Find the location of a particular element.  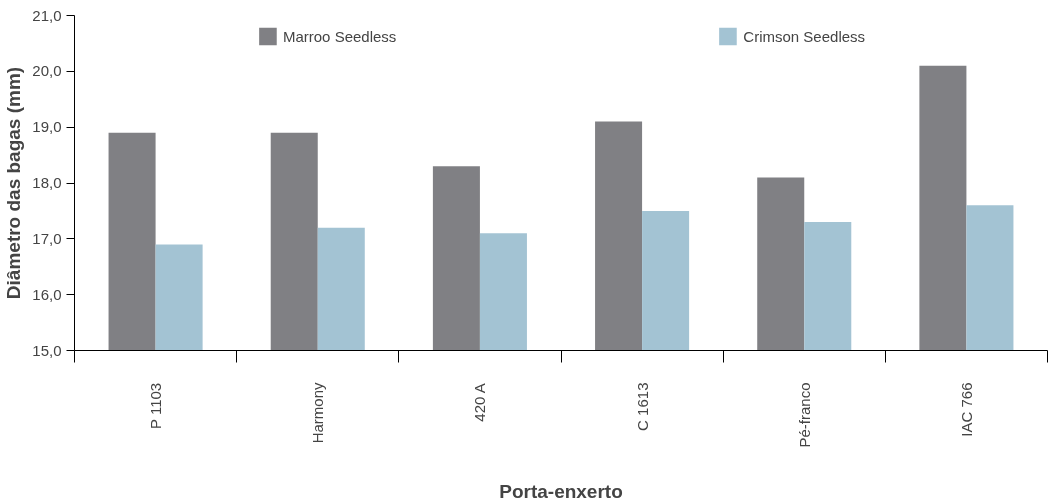

y-axis-title: Diâmetro das bagas (mm) is located at coordinates (14, 183).